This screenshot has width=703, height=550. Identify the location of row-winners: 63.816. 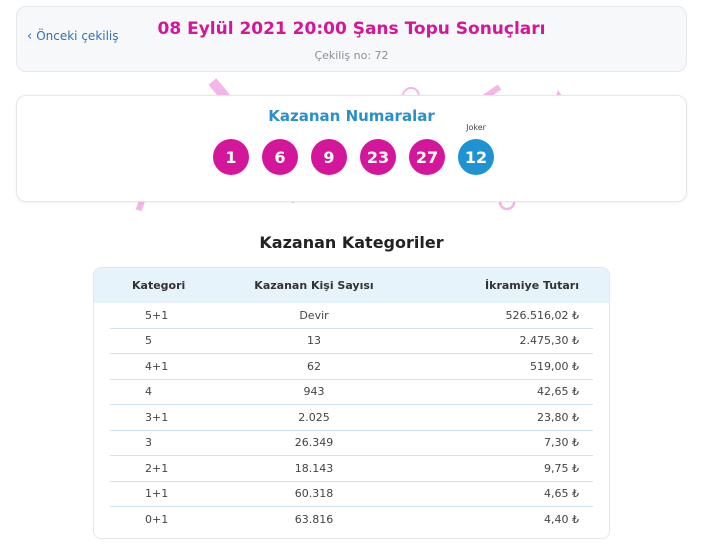
(314, 520).